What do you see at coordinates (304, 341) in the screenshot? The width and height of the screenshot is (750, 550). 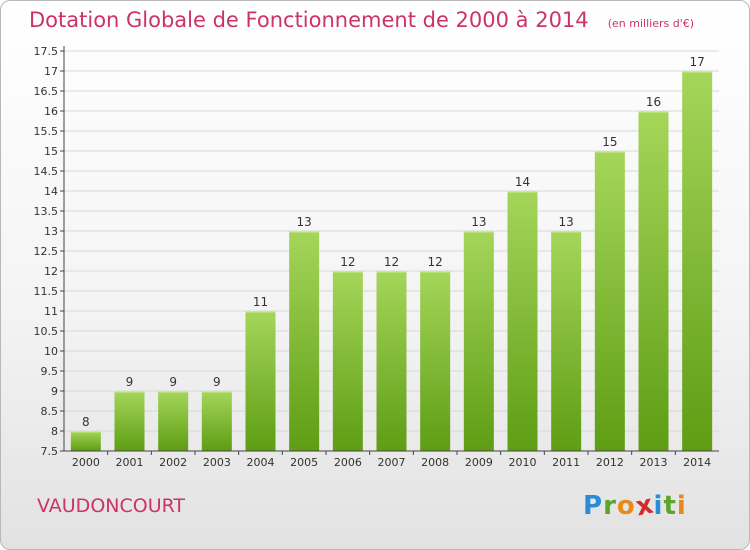 I see `bar-2005` at bounding box center [304, 341].